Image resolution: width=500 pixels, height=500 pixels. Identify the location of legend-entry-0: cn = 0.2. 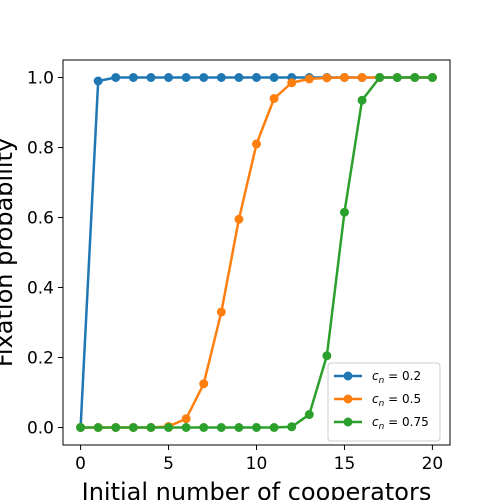
(396, 377).